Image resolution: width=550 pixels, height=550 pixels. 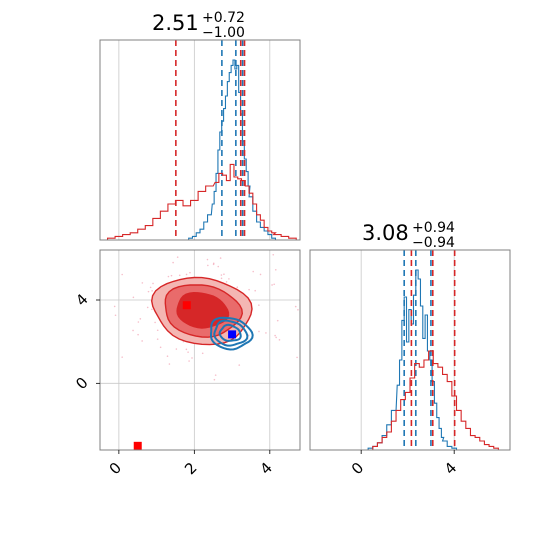 I want to click on y-tick-labels: 04, so click(x=86, y=341).